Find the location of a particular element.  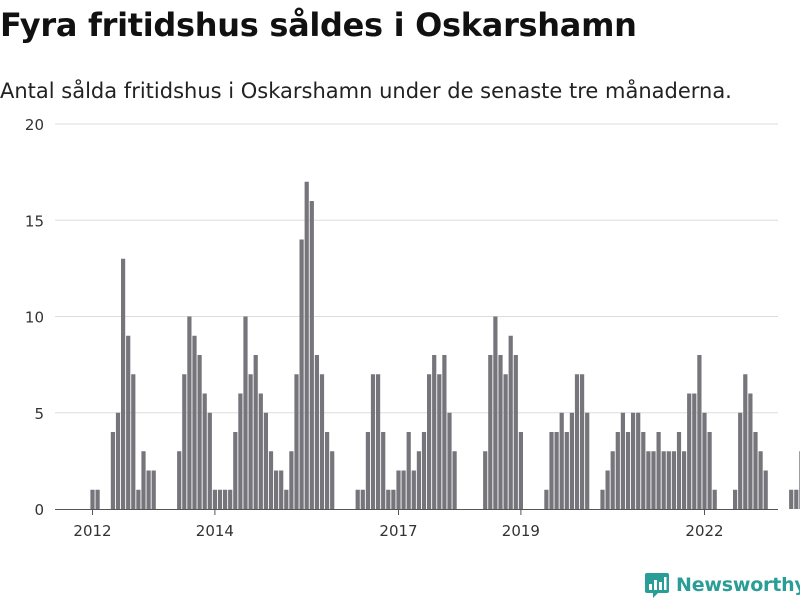

x-tick-label: 2012 is located at coordinates (92, 531).